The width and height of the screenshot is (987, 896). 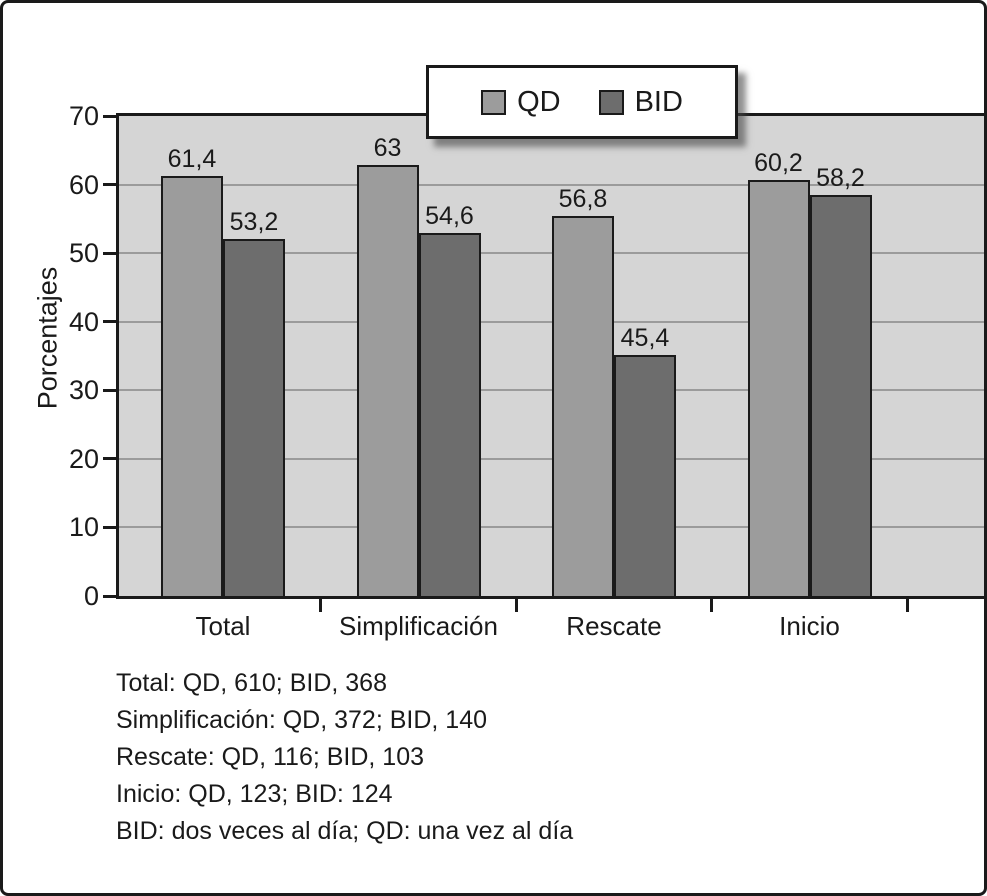 I want to click on legend-label-qd: QD, so click(x=539, y=101).